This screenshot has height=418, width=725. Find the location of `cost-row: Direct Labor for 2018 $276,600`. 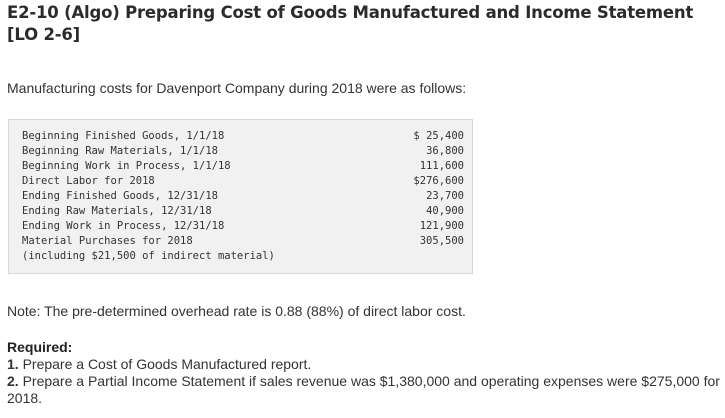

cost-row: Direct Labor for 2018 $276,600 is located at coordinates (243, 181).